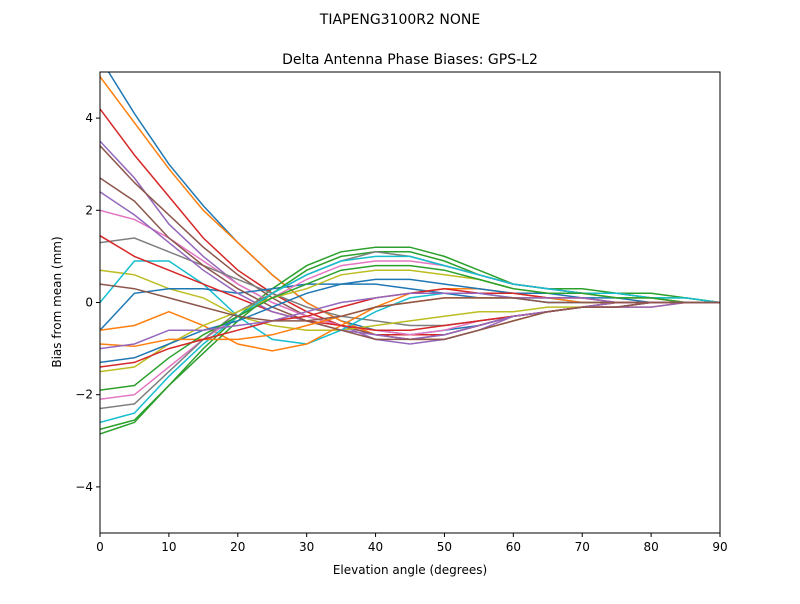  Describe the element at coordinates (375, 547) in the screenshot. I see `x-tick-label: 40` at that location.